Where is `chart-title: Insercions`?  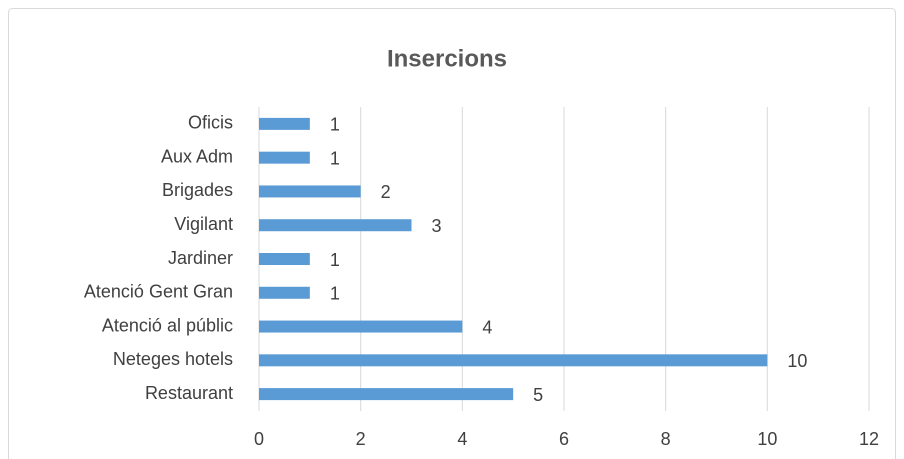 chart-title: Insercions is located at coordinates (447, 58).